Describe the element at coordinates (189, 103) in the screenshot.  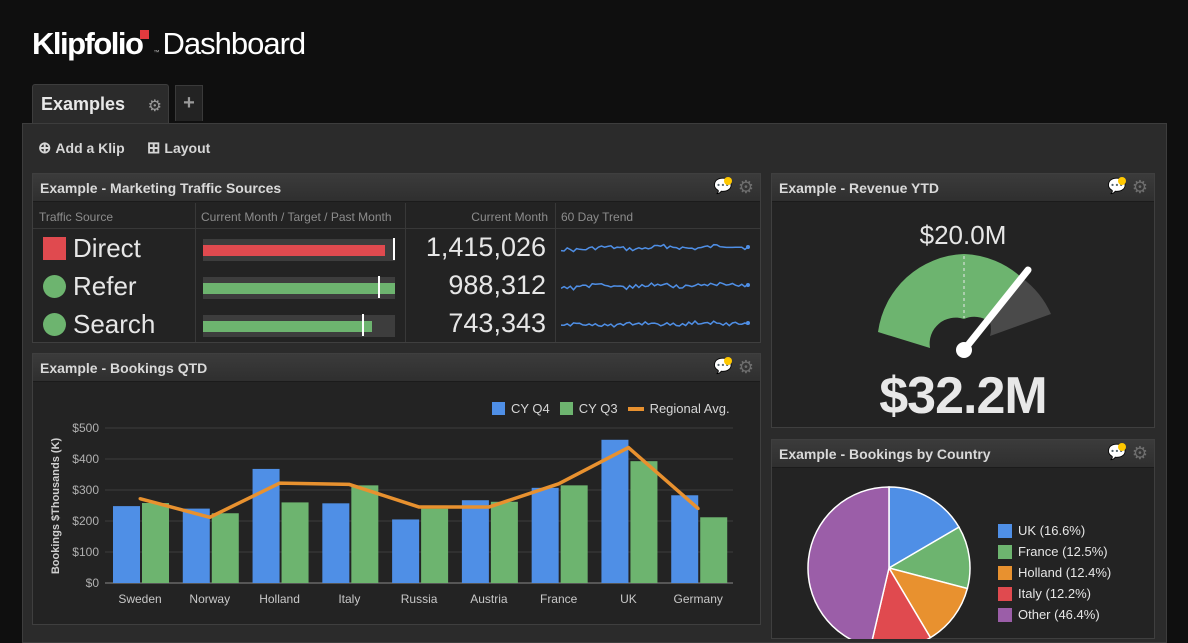
I see `add-tab-plus-icon: +` at that location.